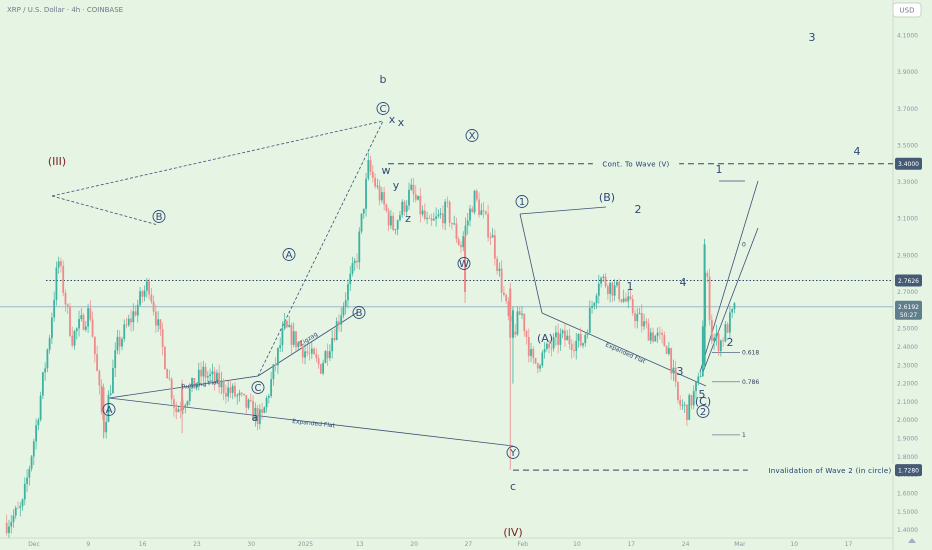 The image size is (932, 550). I want to click on currency-button, so click(907, 10).